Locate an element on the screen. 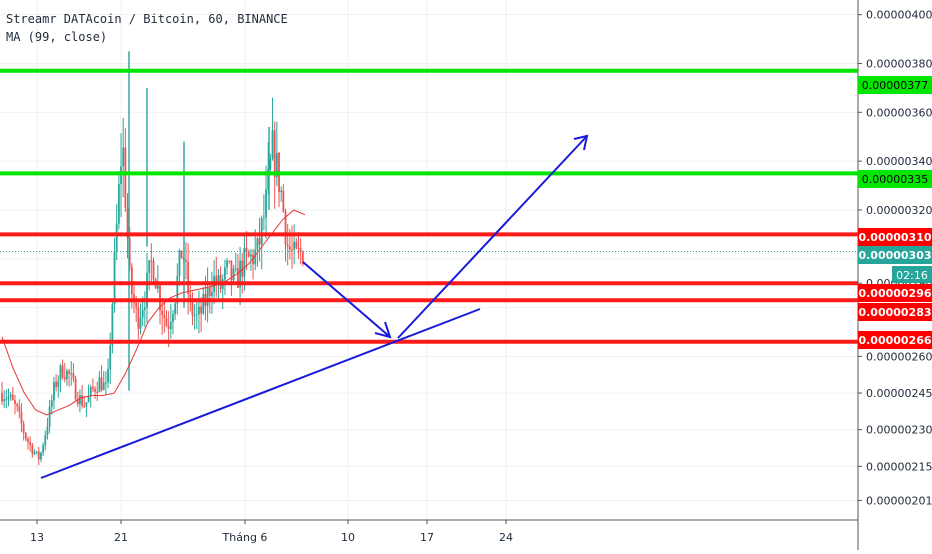 This screenshot has height=554, width=932. down-arrow-line is located at coordinates (346, 299).